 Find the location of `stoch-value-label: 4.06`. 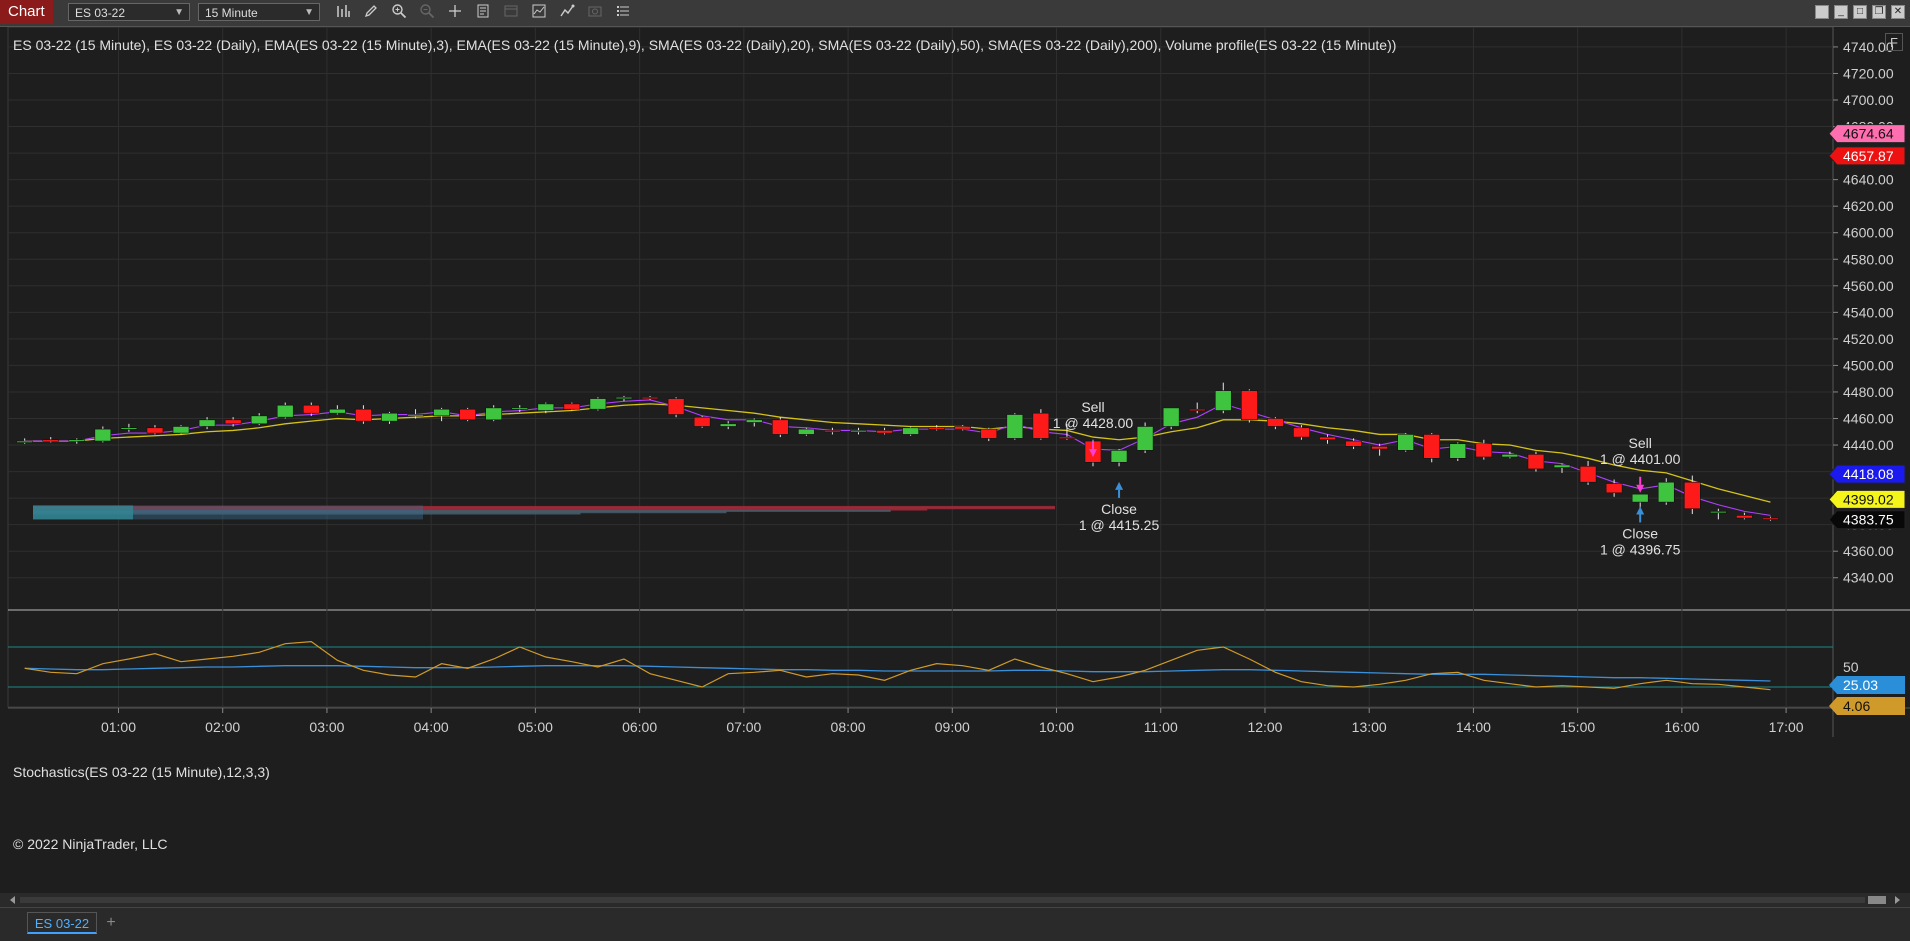

stoch-value-label: 4.06 is located at coordinates (1856, 706).